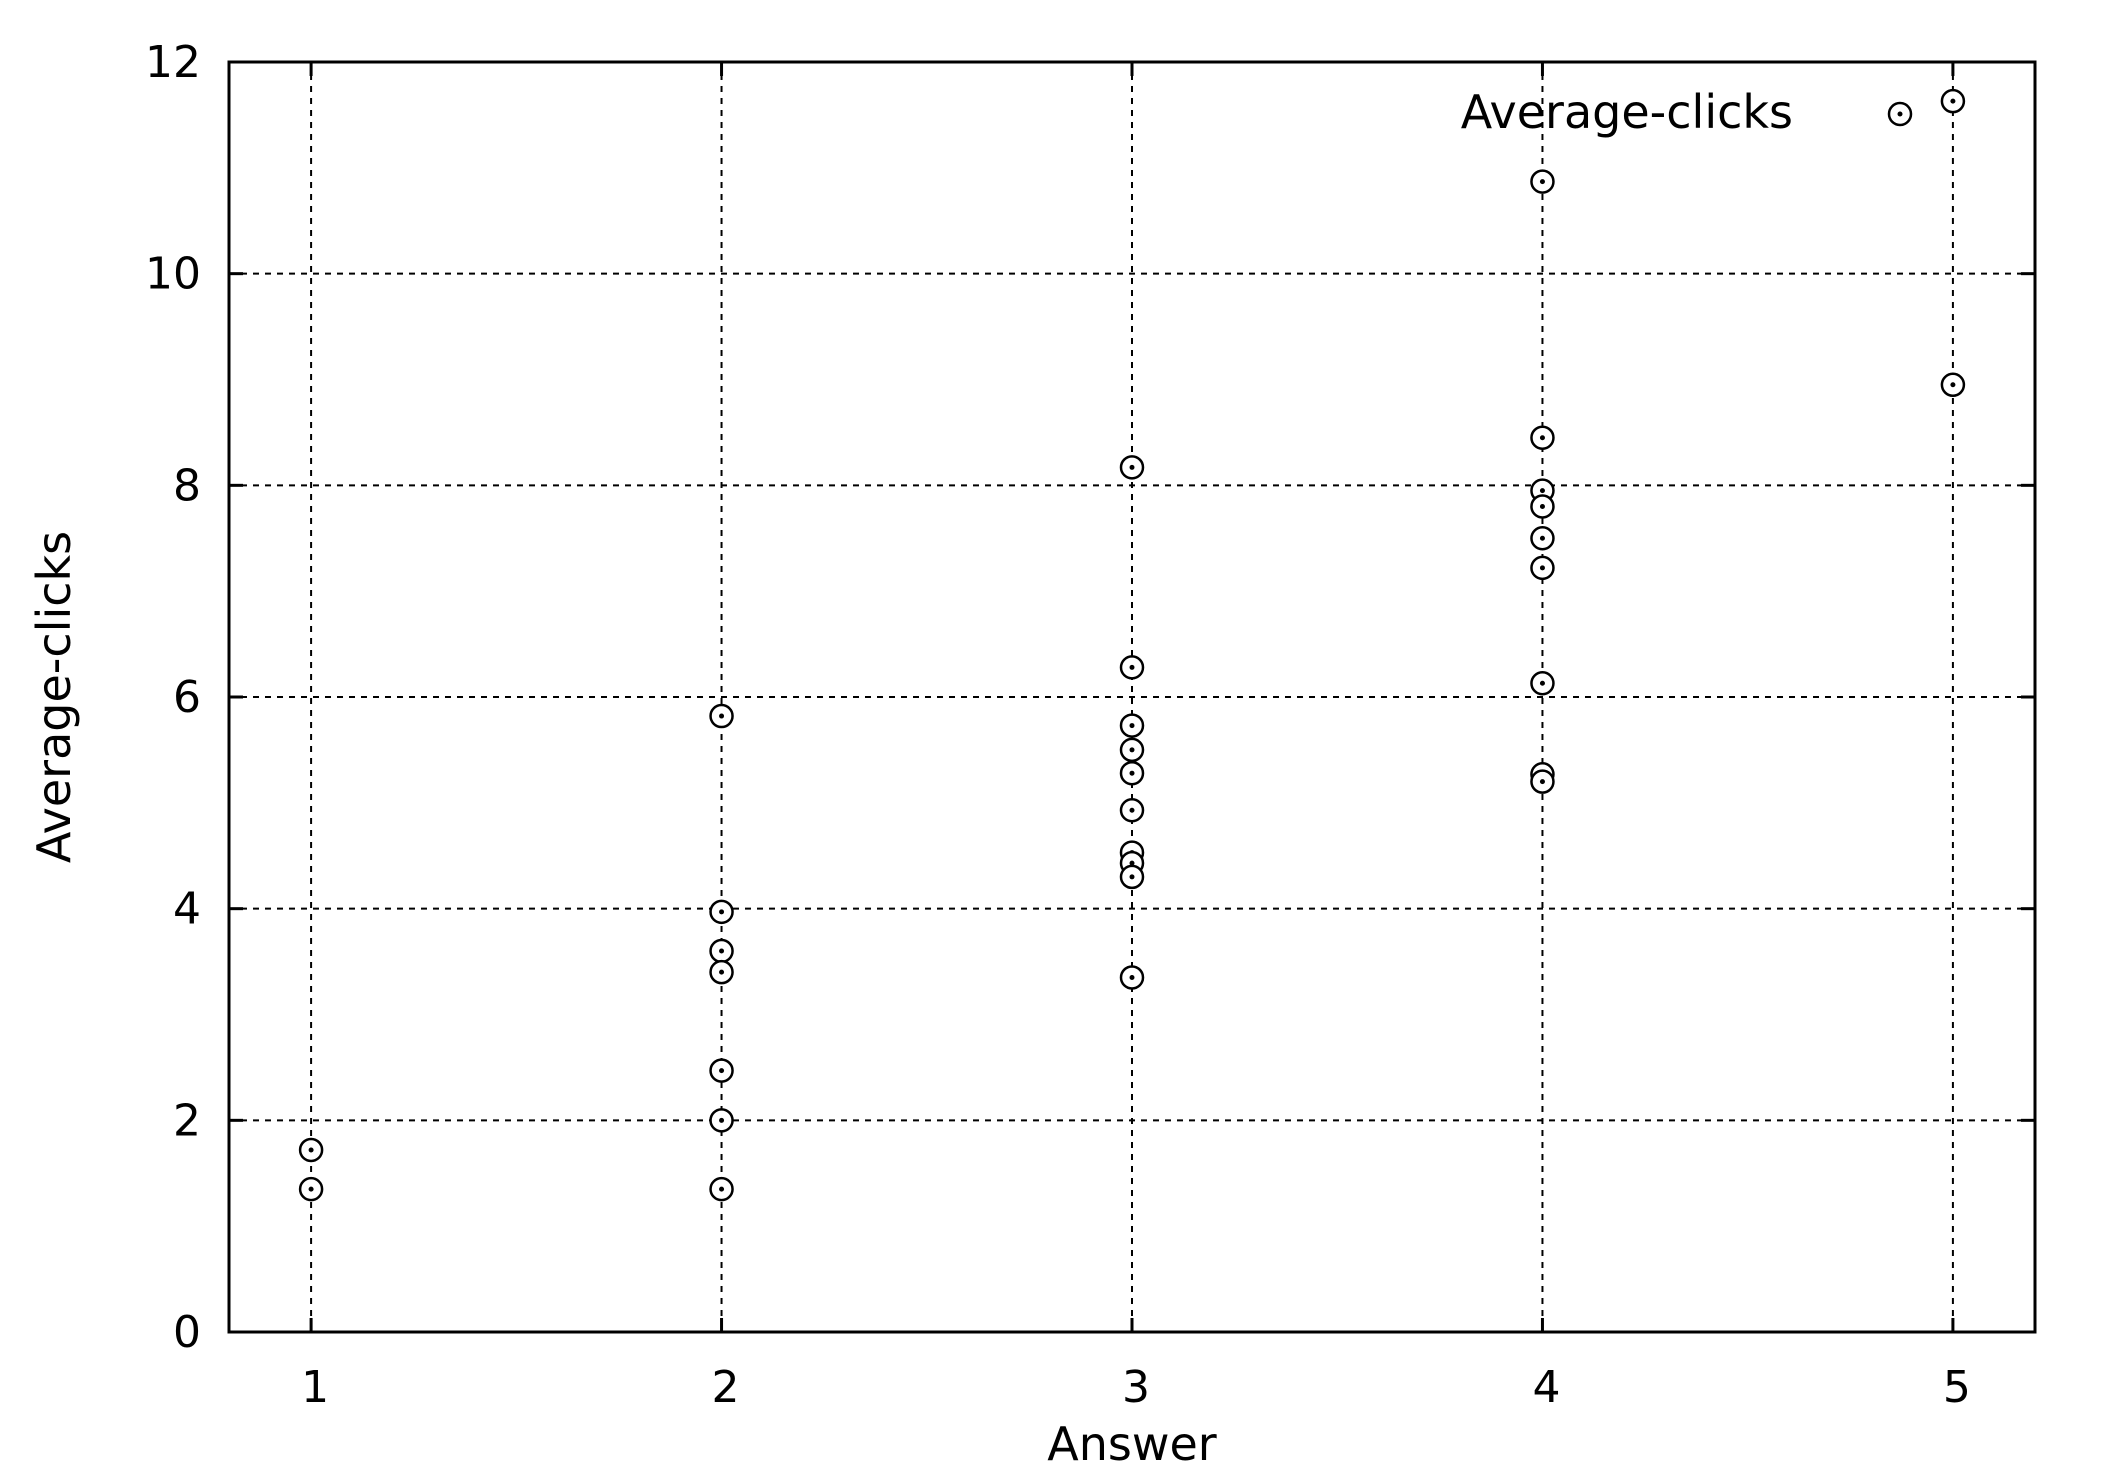  Describe the element at coordinates (1546, 1387) in the screenshot. I see `x-tick-label: 4` at that location.